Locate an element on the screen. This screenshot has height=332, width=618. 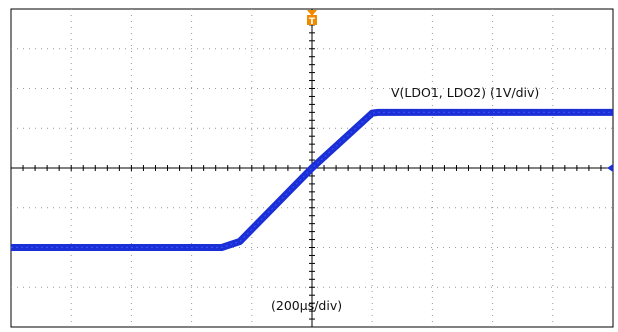
trigger-marker-label: T is located at coordinates (312, 22).